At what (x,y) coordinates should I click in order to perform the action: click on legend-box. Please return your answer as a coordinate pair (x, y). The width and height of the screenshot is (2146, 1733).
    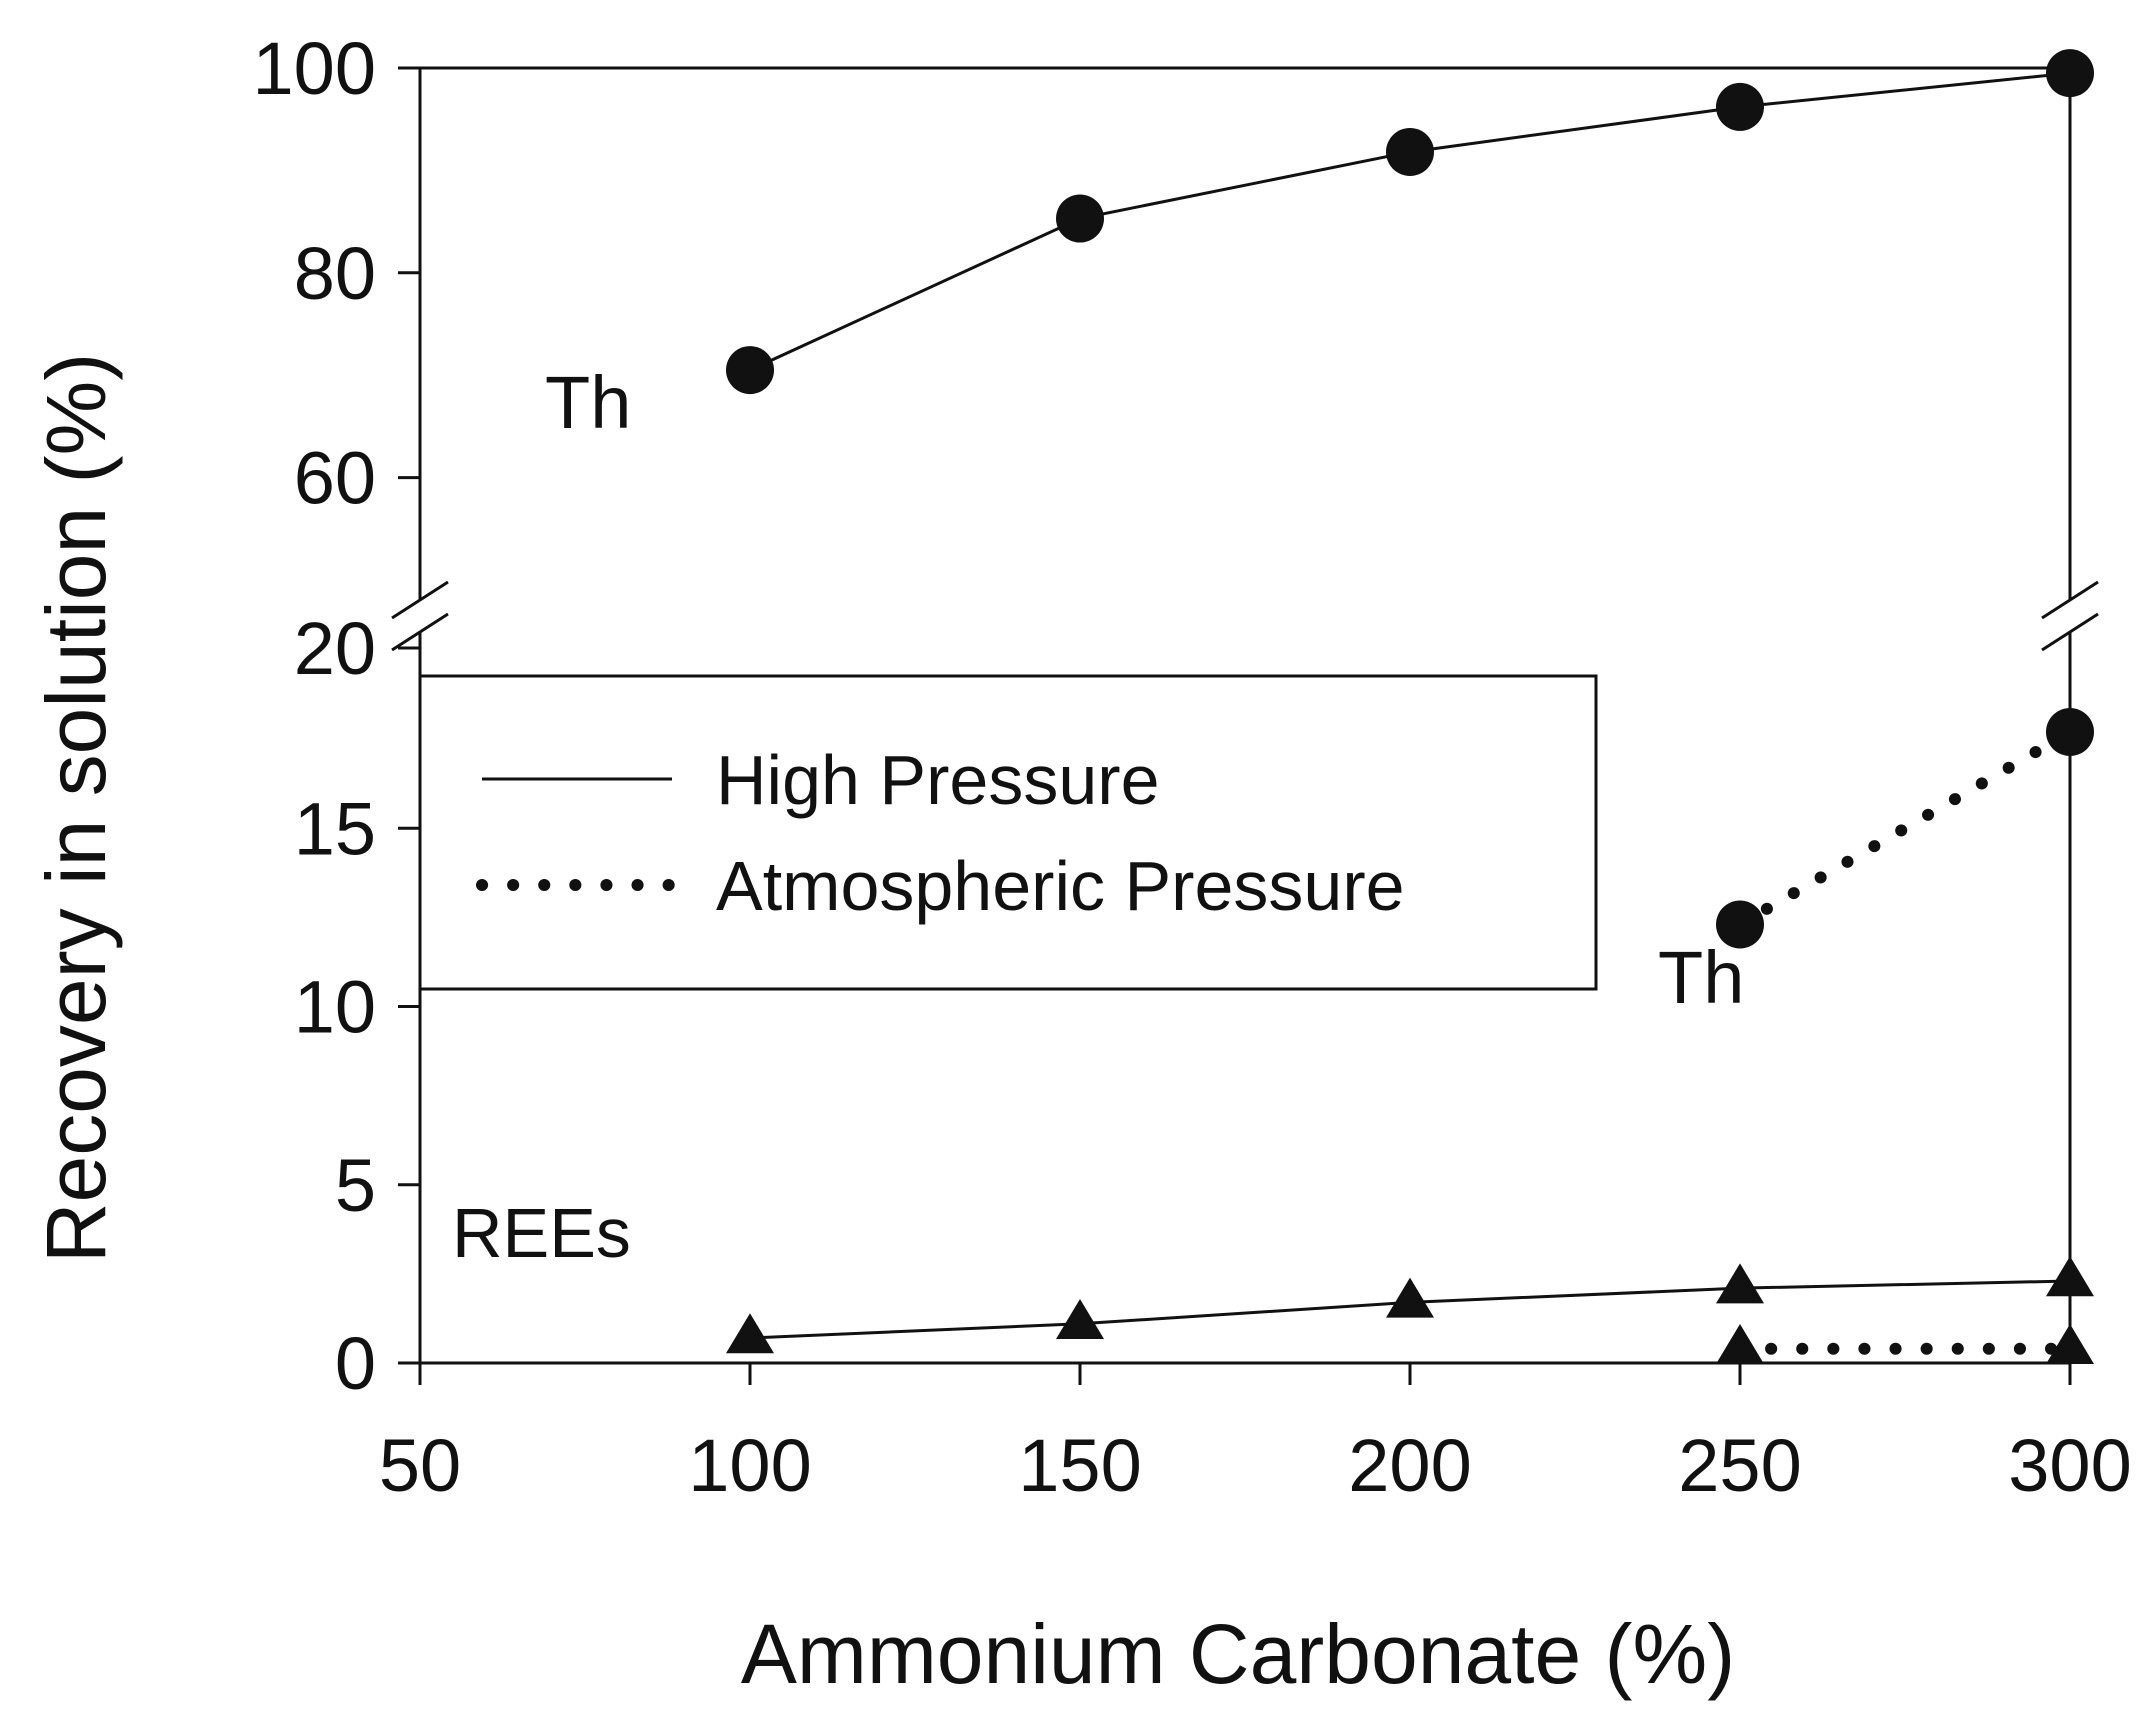
    Looking at the image, I should click on (1008, 832).